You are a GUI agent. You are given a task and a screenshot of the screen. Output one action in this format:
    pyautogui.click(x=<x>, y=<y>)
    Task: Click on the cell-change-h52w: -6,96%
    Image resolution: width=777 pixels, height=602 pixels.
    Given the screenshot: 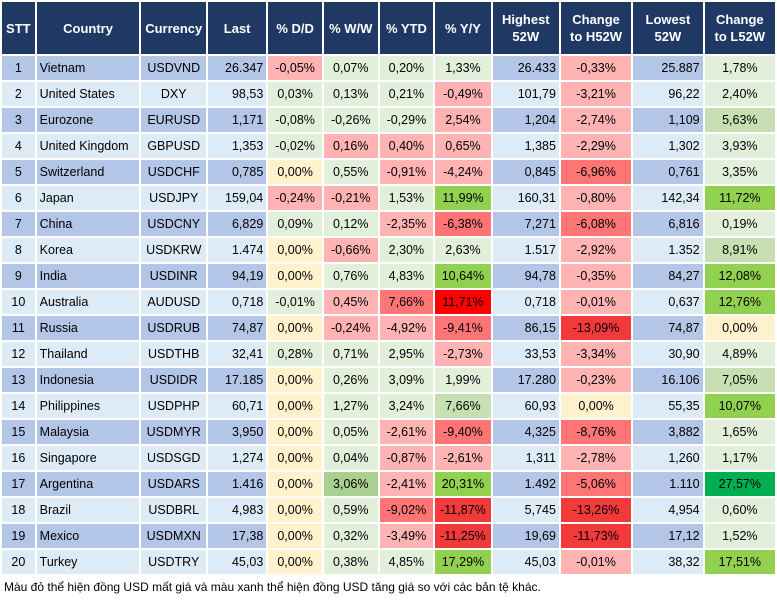 What is the action you would take?
    pyautogui.click(x=596, y=172)
    